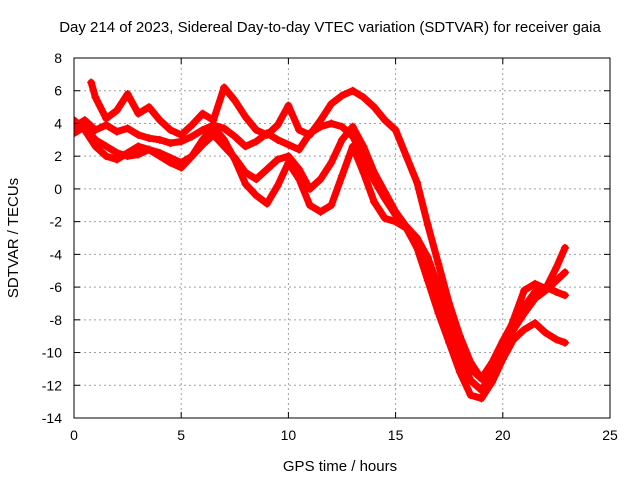 The image size is (640, 480). What do you see at coordinates (56, 287) in the screenshot?
I see `y-tick-label: -6` at bounding box center [56, 287].